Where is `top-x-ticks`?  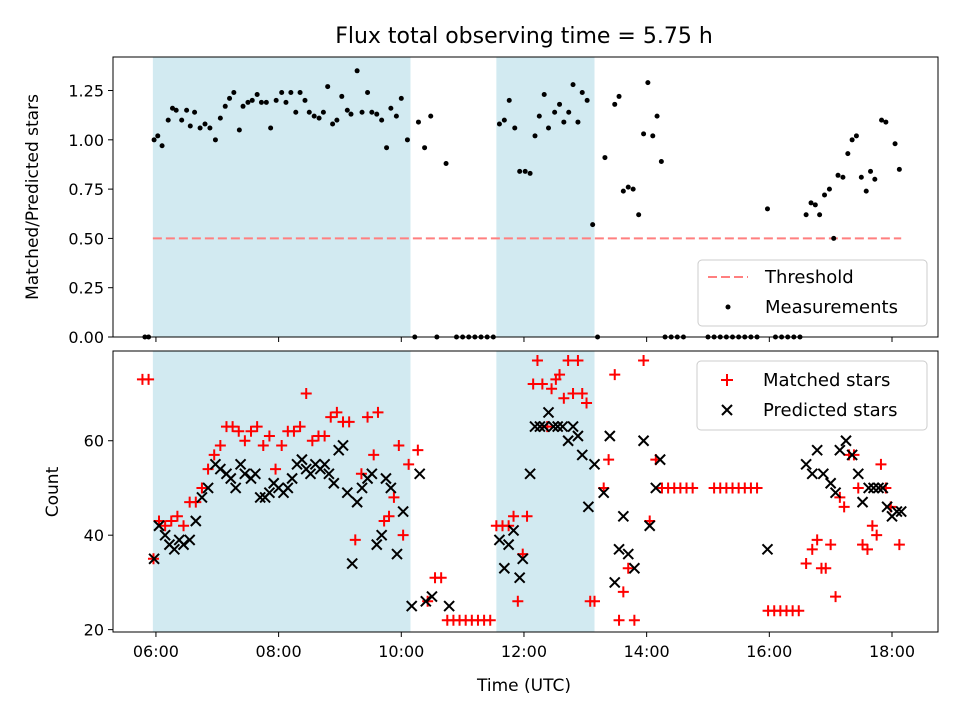
top-x-ticks is located at coordinates (524, 339).